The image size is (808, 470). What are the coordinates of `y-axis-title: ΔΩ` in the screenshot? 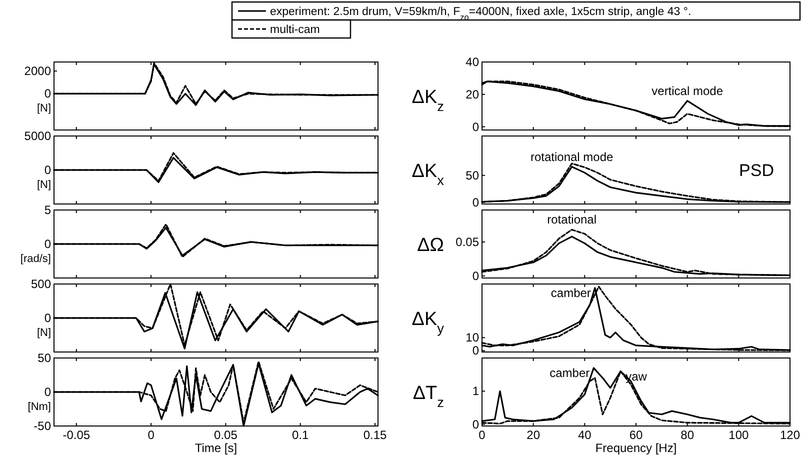 It's located at (430, 245).